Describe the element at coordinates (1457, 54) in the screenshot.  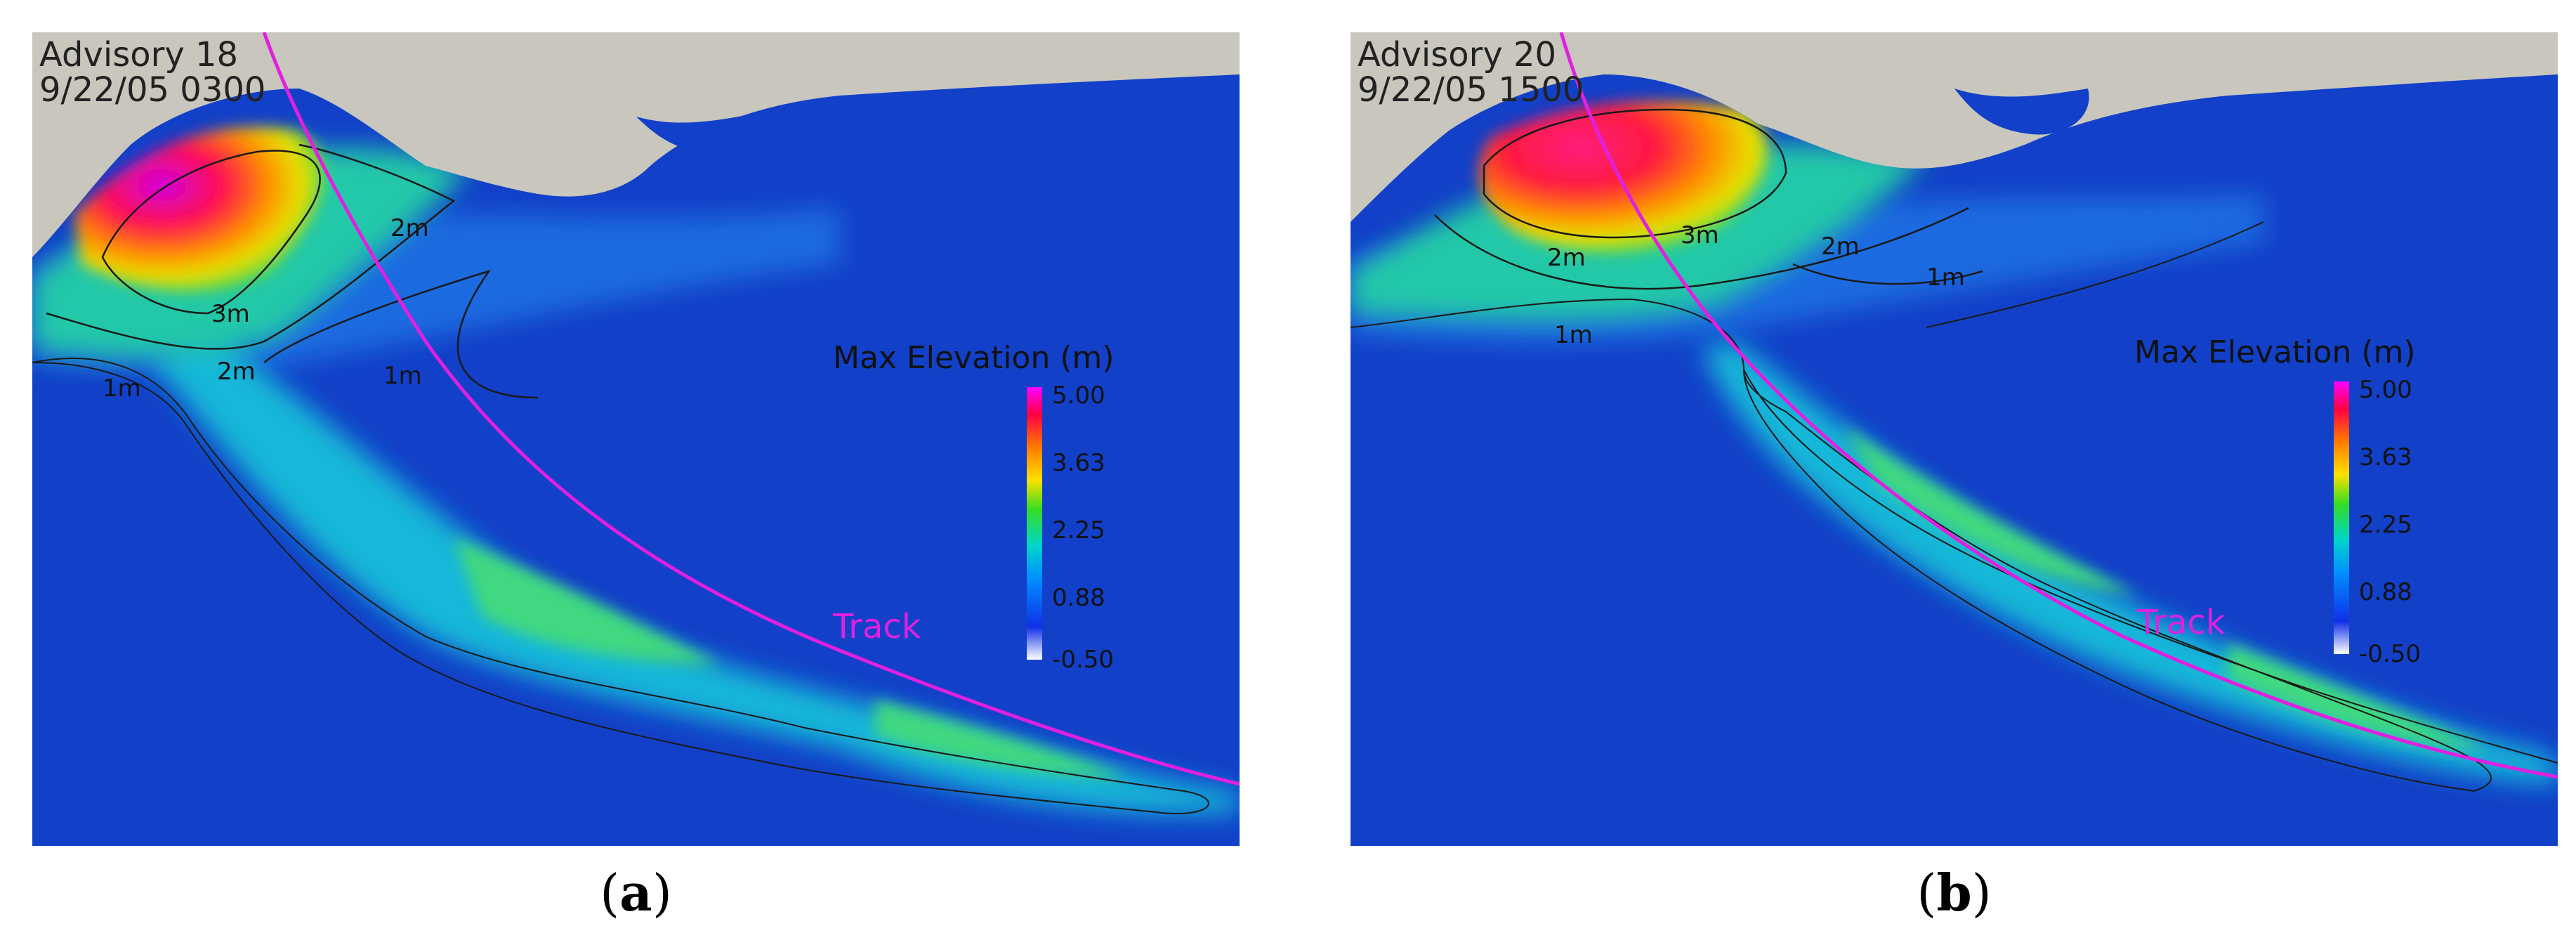
I see `advisory-label: Advisory 20` at that location.